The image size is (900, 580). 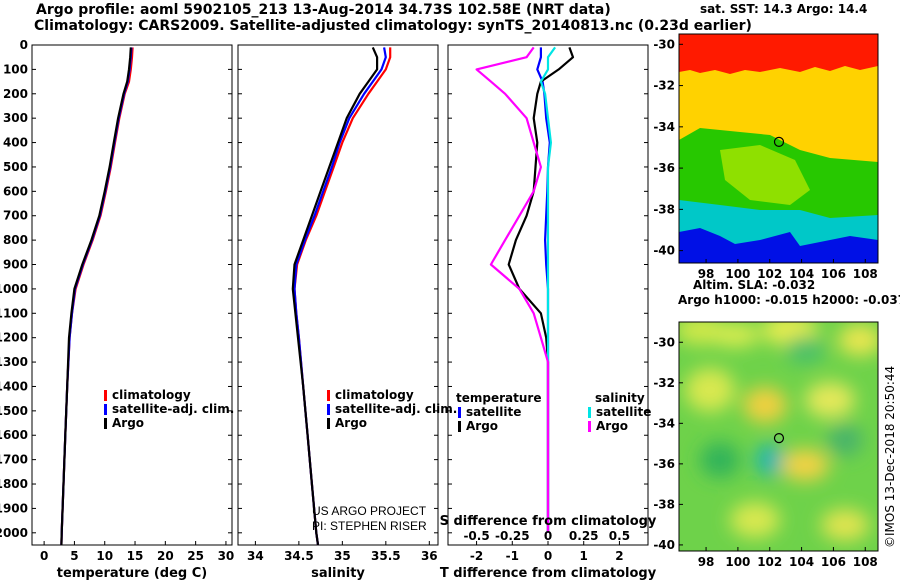 I want to click on x-tick-label: 5, so click(x=74, y=556).